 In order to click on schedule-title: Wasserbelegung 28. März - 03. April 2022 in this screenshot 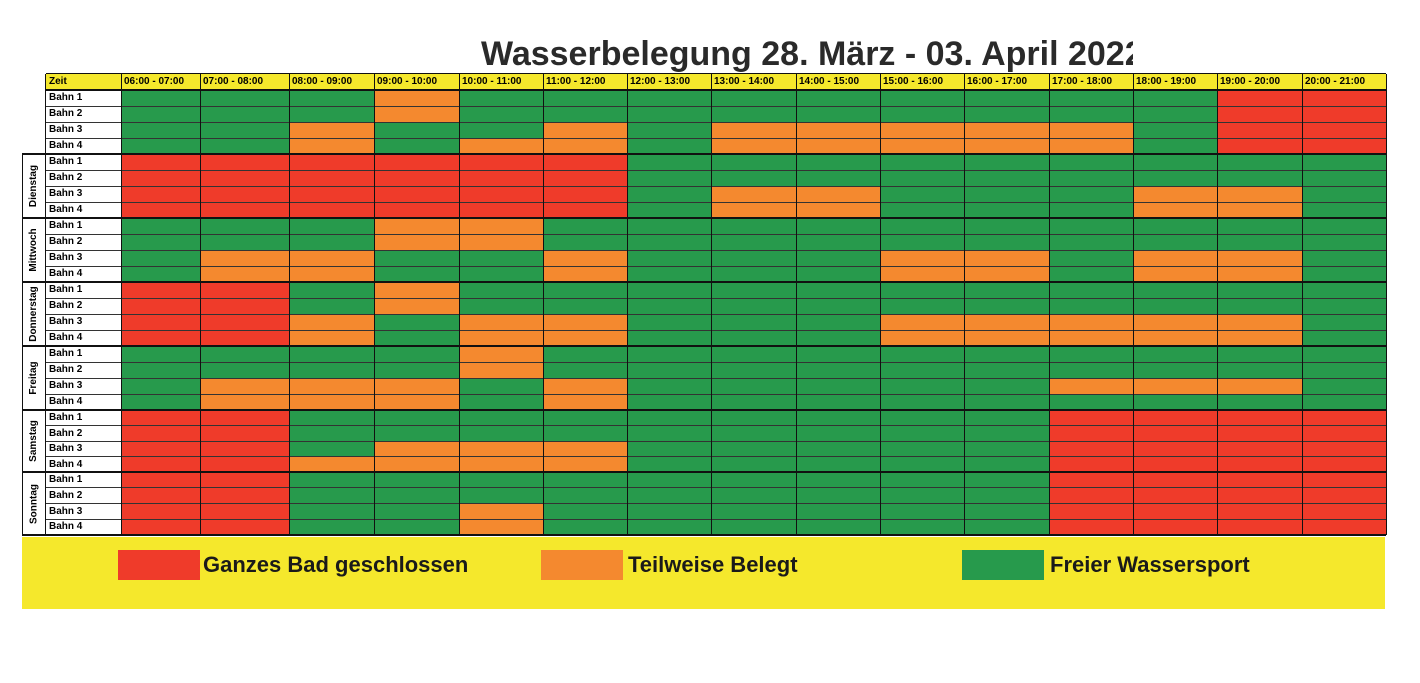, I will do `click(807, 54)`.